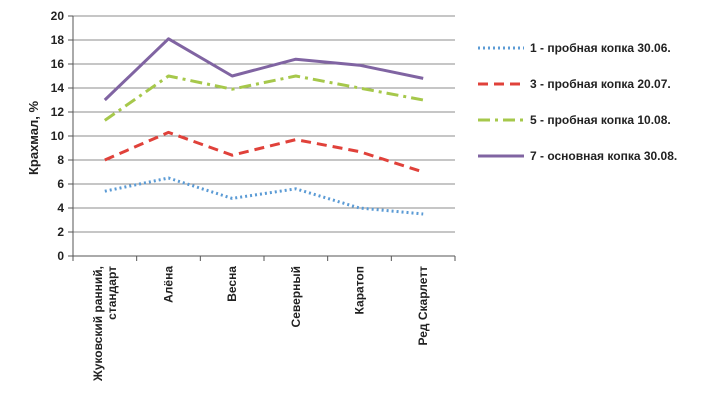 This screenshot has width=709, height=406. Describe the element at coordinates (600, 48) in the screenshot. I see `legend-label: 1 - пробная копка 30.06.` at that location.